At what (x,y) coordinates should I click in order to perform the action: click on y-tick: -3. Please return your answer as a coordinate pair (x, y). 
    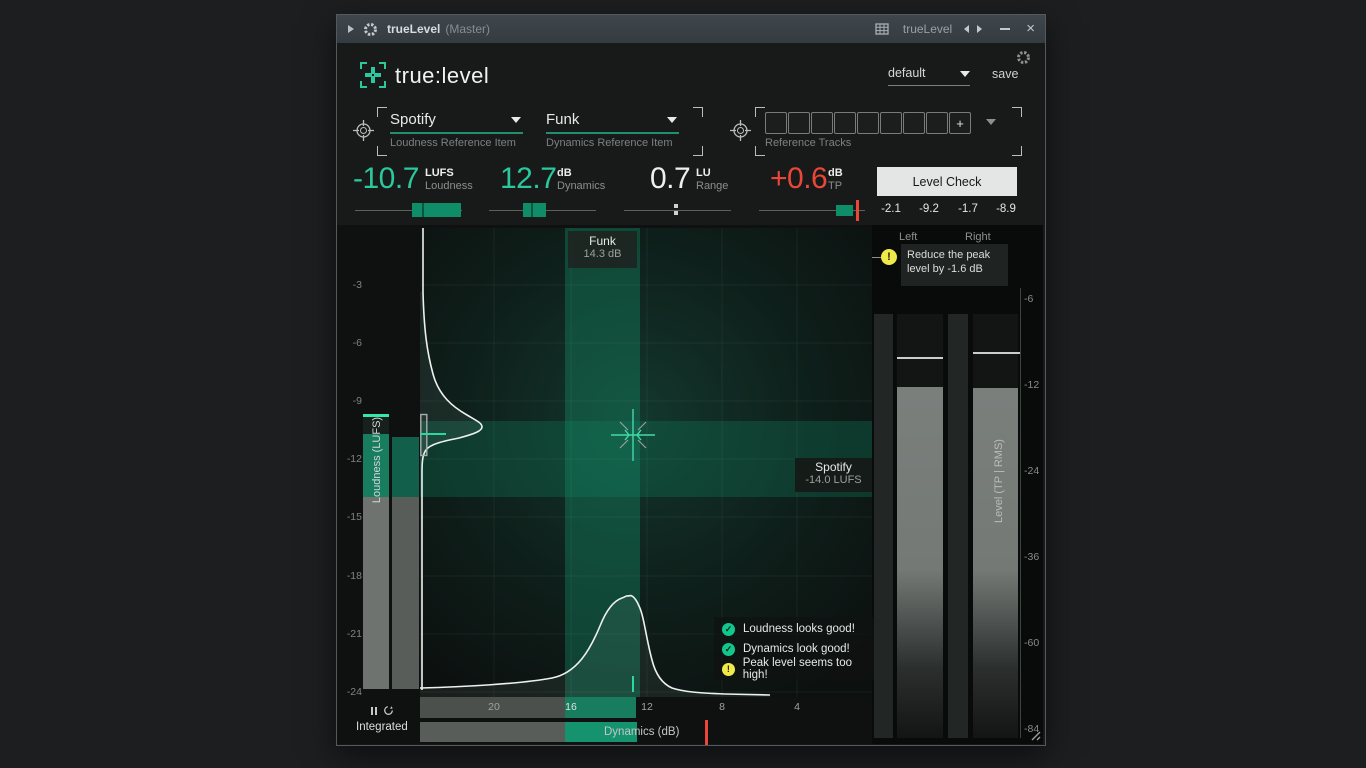
    Looking at the image, I should click on (357, 285).